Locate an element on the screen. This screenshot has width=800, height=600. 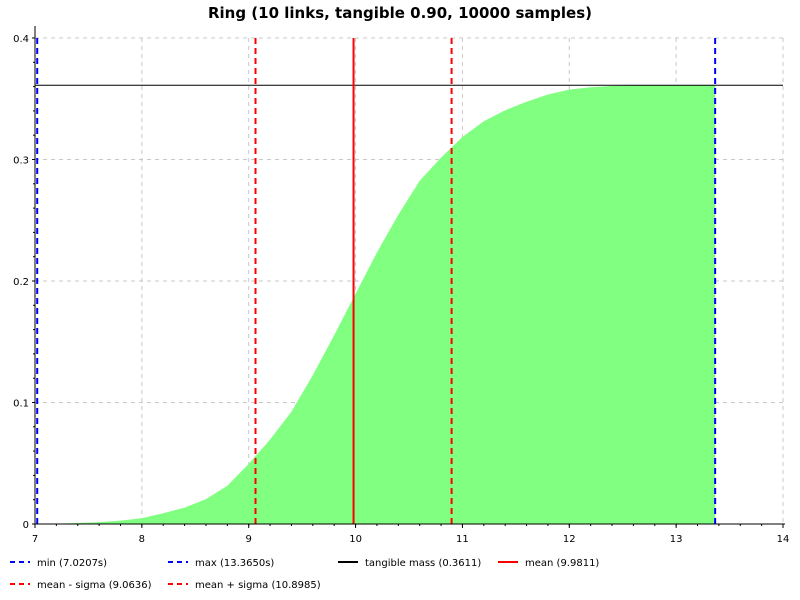
y-tick-label: 0.3 is located at coordinates (21, 161).